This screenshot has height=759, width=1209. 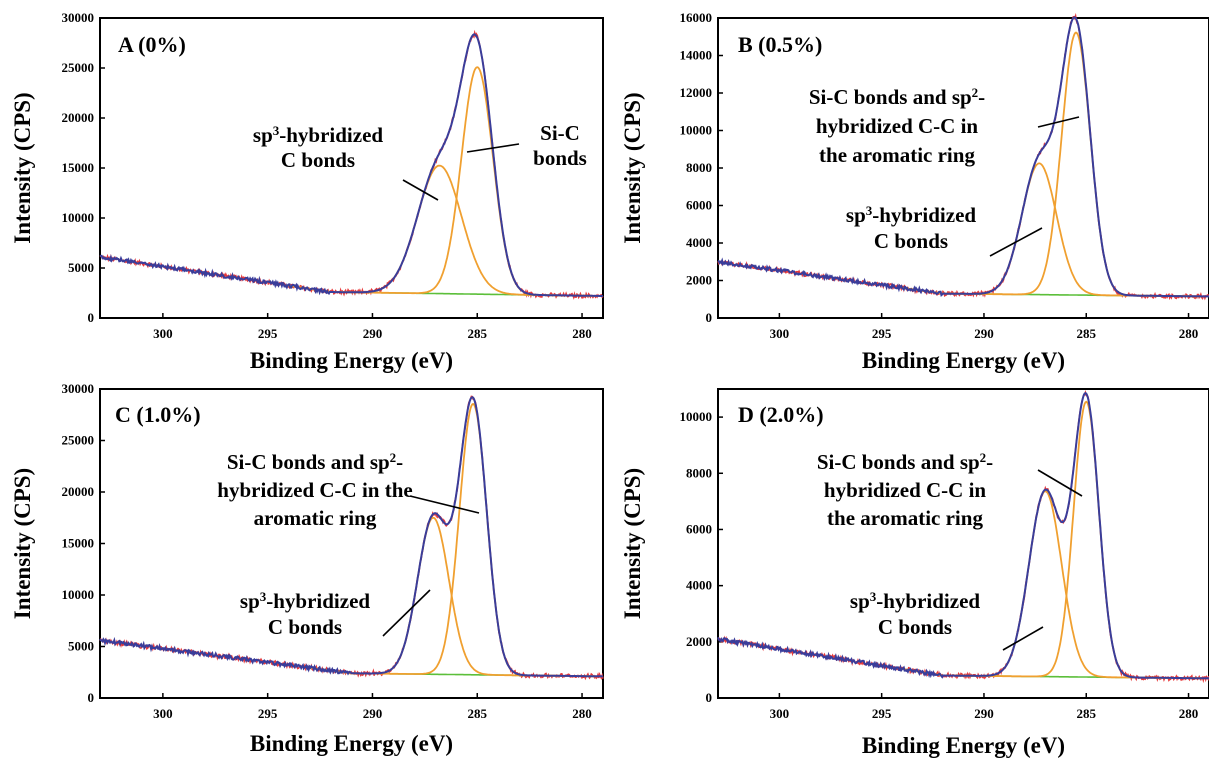 What do you see at coordinates (696, 92) in the screenshot?
I see `y-tick-label: 12000` at bounding box center [696, 92].